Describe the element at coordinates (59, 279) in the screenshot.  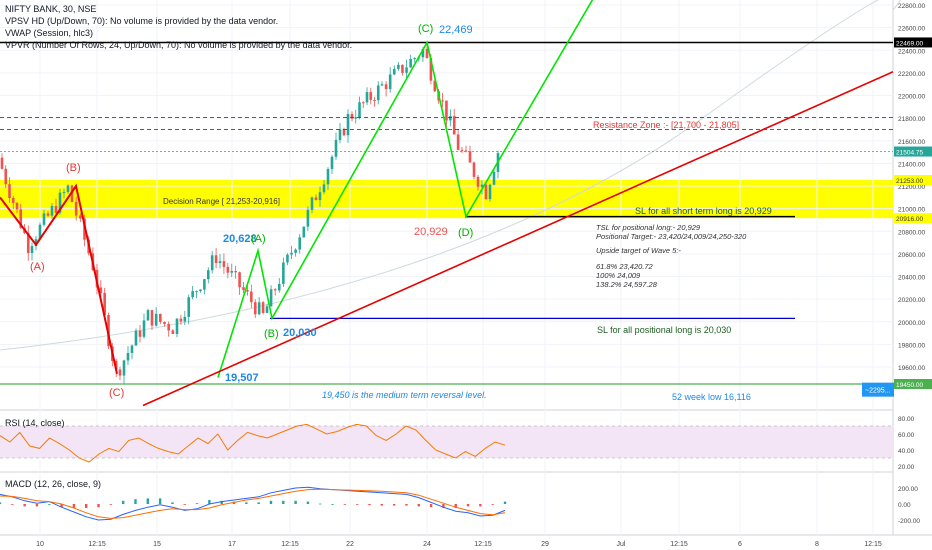
I see `wave-abc-left` at that location.